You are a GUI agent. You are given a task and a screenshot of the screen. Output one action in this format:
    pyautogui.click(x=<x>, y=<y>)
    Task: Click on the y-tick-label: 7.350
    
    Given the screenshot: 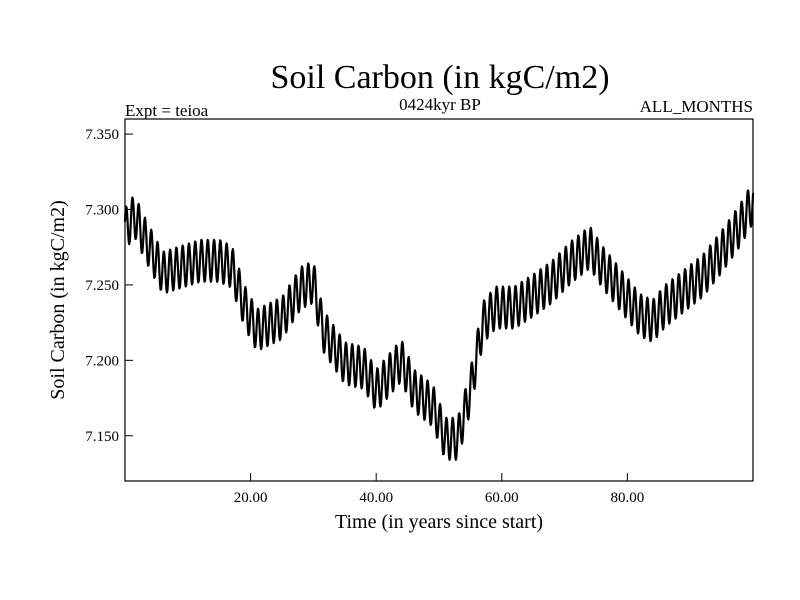 What is the action you would take?
    pyautogui.click(x=102, y=135)
    